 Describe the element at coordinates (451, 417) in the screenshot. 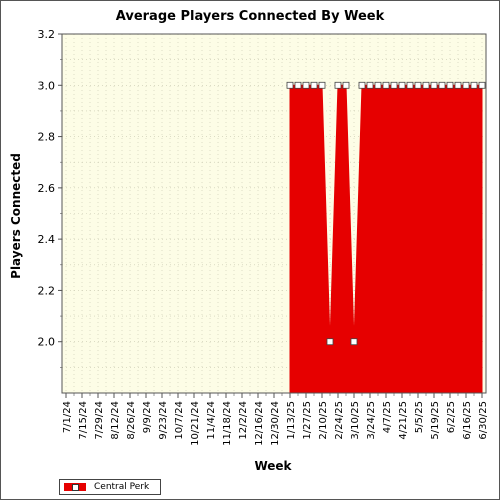

I see `x-tick-label: 6/2/25` at that location.